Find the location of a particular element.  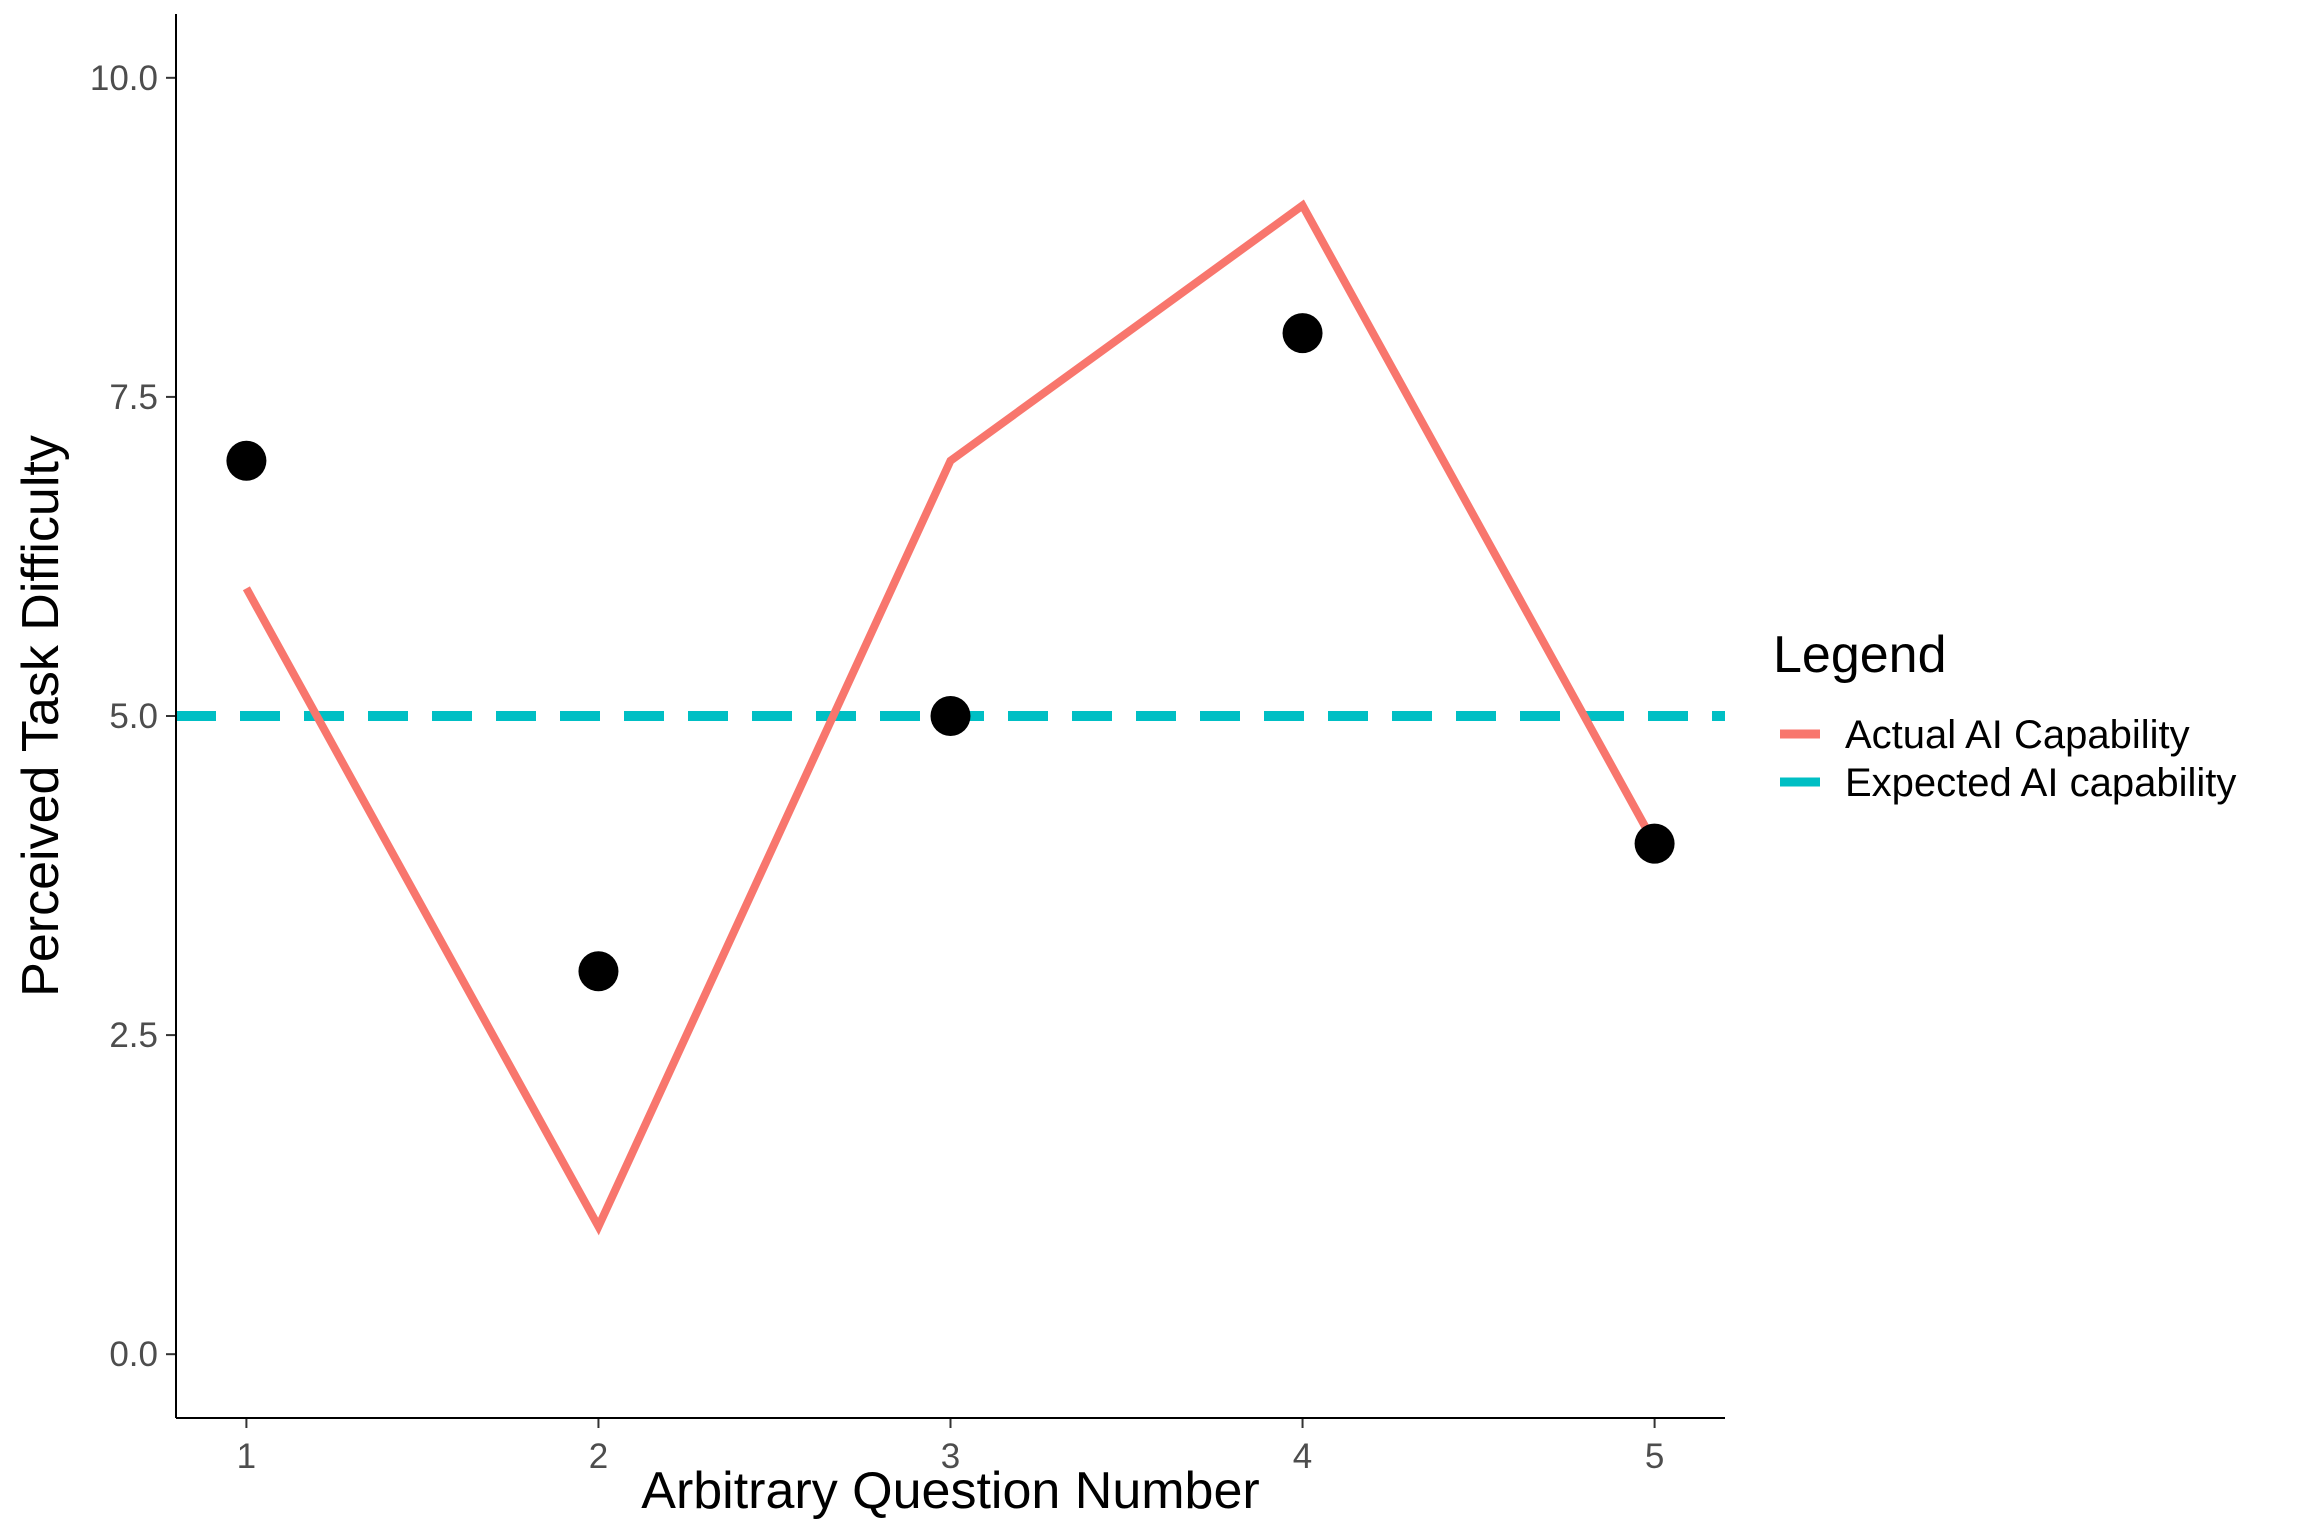

y-tick: 5.0 is located at coordinates (142, 716).